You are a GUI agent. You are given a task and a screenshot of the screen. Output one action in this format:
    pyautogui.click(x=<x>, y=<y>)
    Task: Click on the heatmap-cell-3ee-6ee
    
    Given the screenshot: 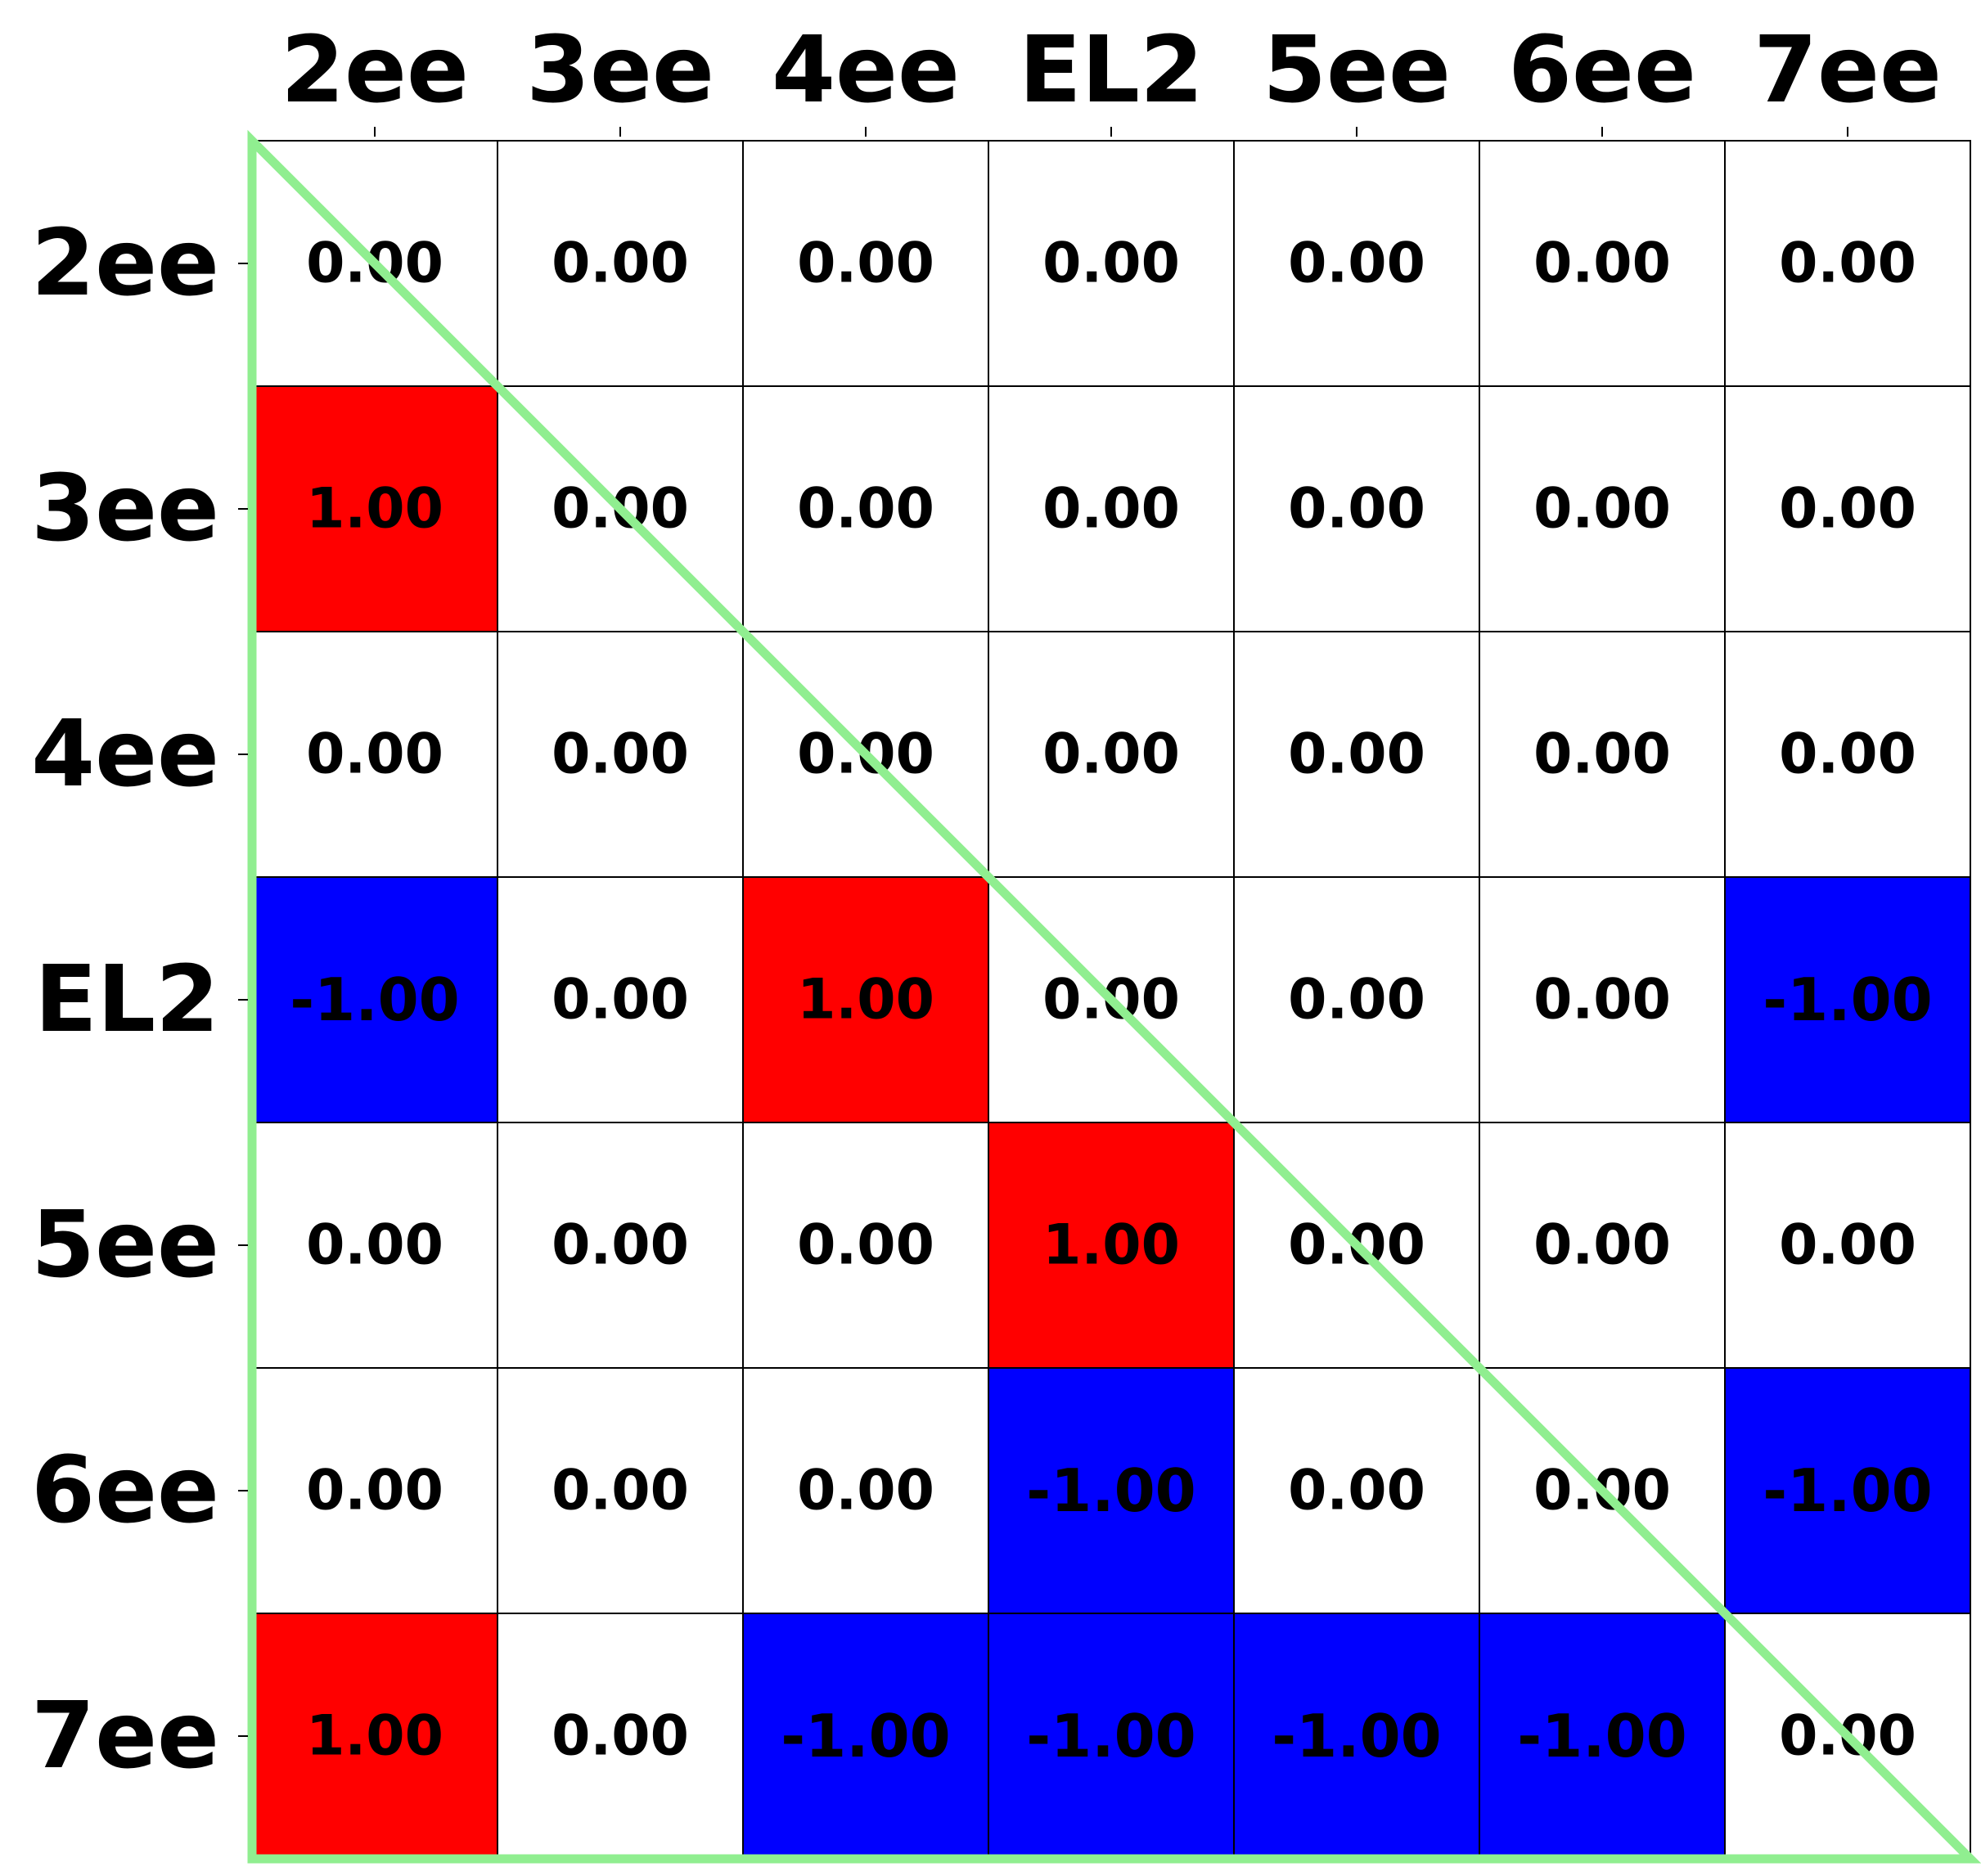 What is the action you would take?
    pyautogui.click(x=1602, y=509)
    